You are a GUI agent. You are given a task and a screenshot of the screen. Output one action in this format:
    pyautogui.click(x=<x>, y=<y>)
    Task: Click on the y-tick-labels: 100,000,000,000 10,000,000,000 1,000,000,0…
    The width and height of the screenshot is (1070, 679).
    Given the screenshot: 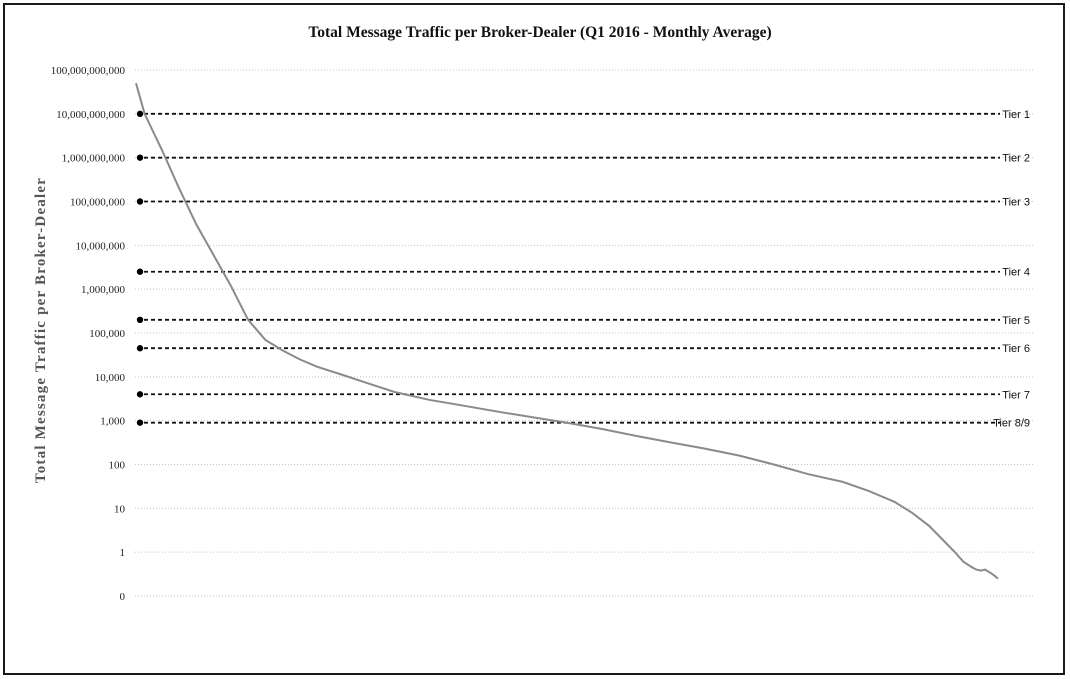 What is the action you would take?
    pyautogui.click(x=88, y=334)
    